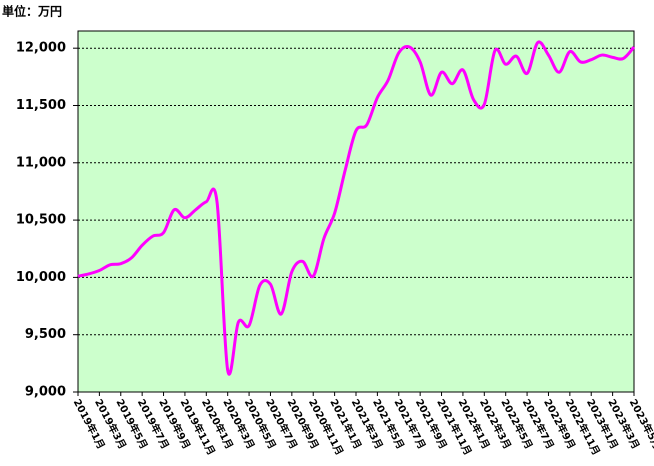 This screenshot has width=654, height=466. Describe the element at coordinates (32, 11) in the screenshot. I see `unit-label: 単位：万円` at that location.